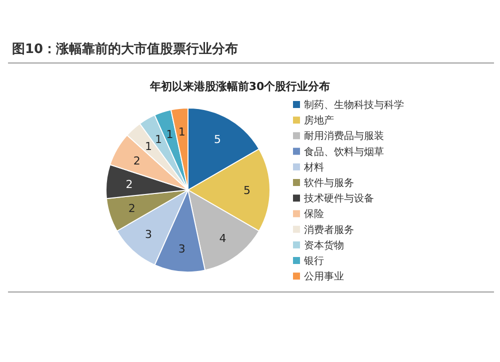 This screenshot has height=362, width=500. What do you see at coordinates (329, 183) in the screenshot?
I see `legend-label: 软件与服务` at bounding box center [329, 183].